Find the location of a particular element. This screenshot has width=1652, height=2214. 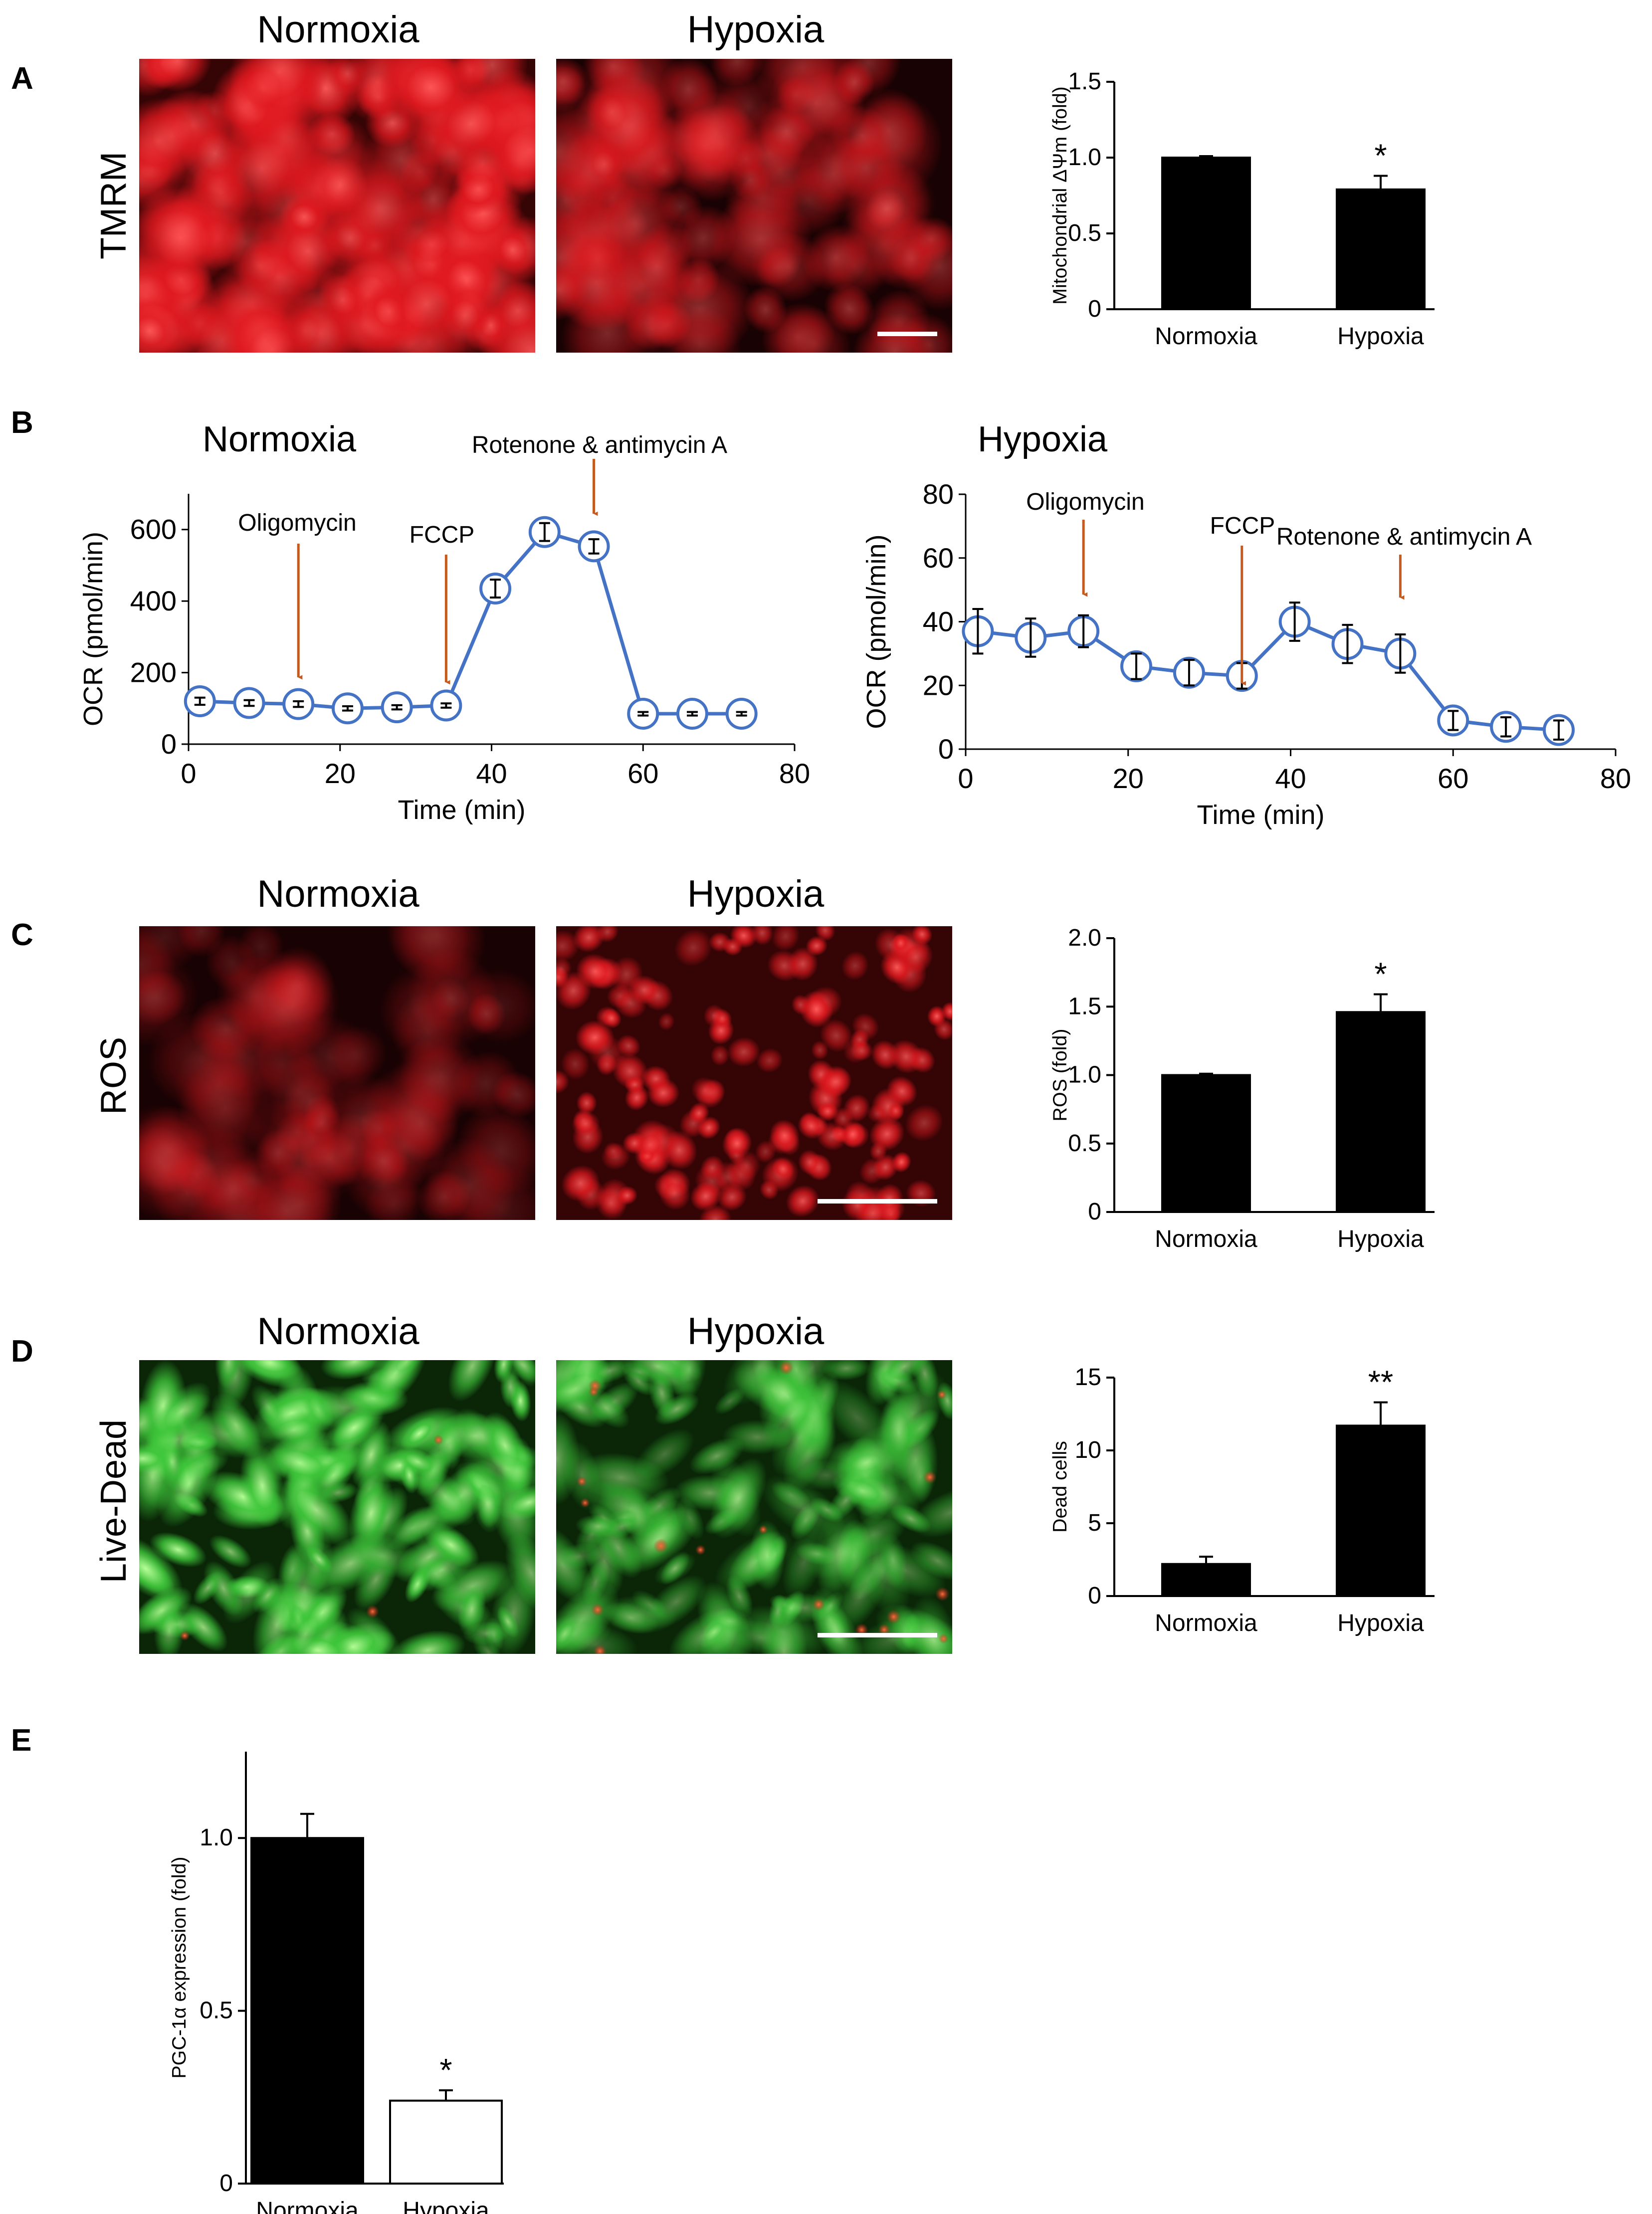

panel-label-b: B is located at coordinates (22, 423).